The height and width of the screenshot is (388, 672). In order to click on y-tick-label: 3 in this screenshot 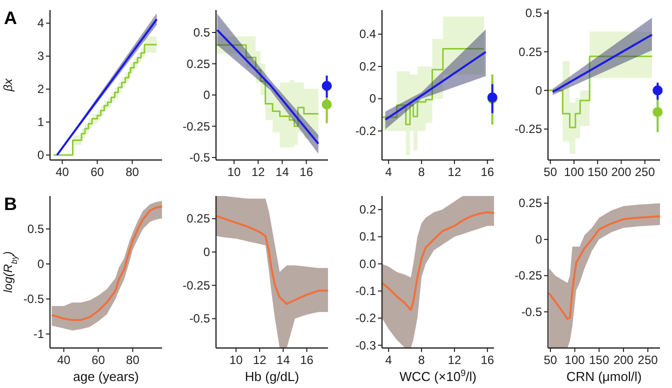, I will do `click(40, 56)`.